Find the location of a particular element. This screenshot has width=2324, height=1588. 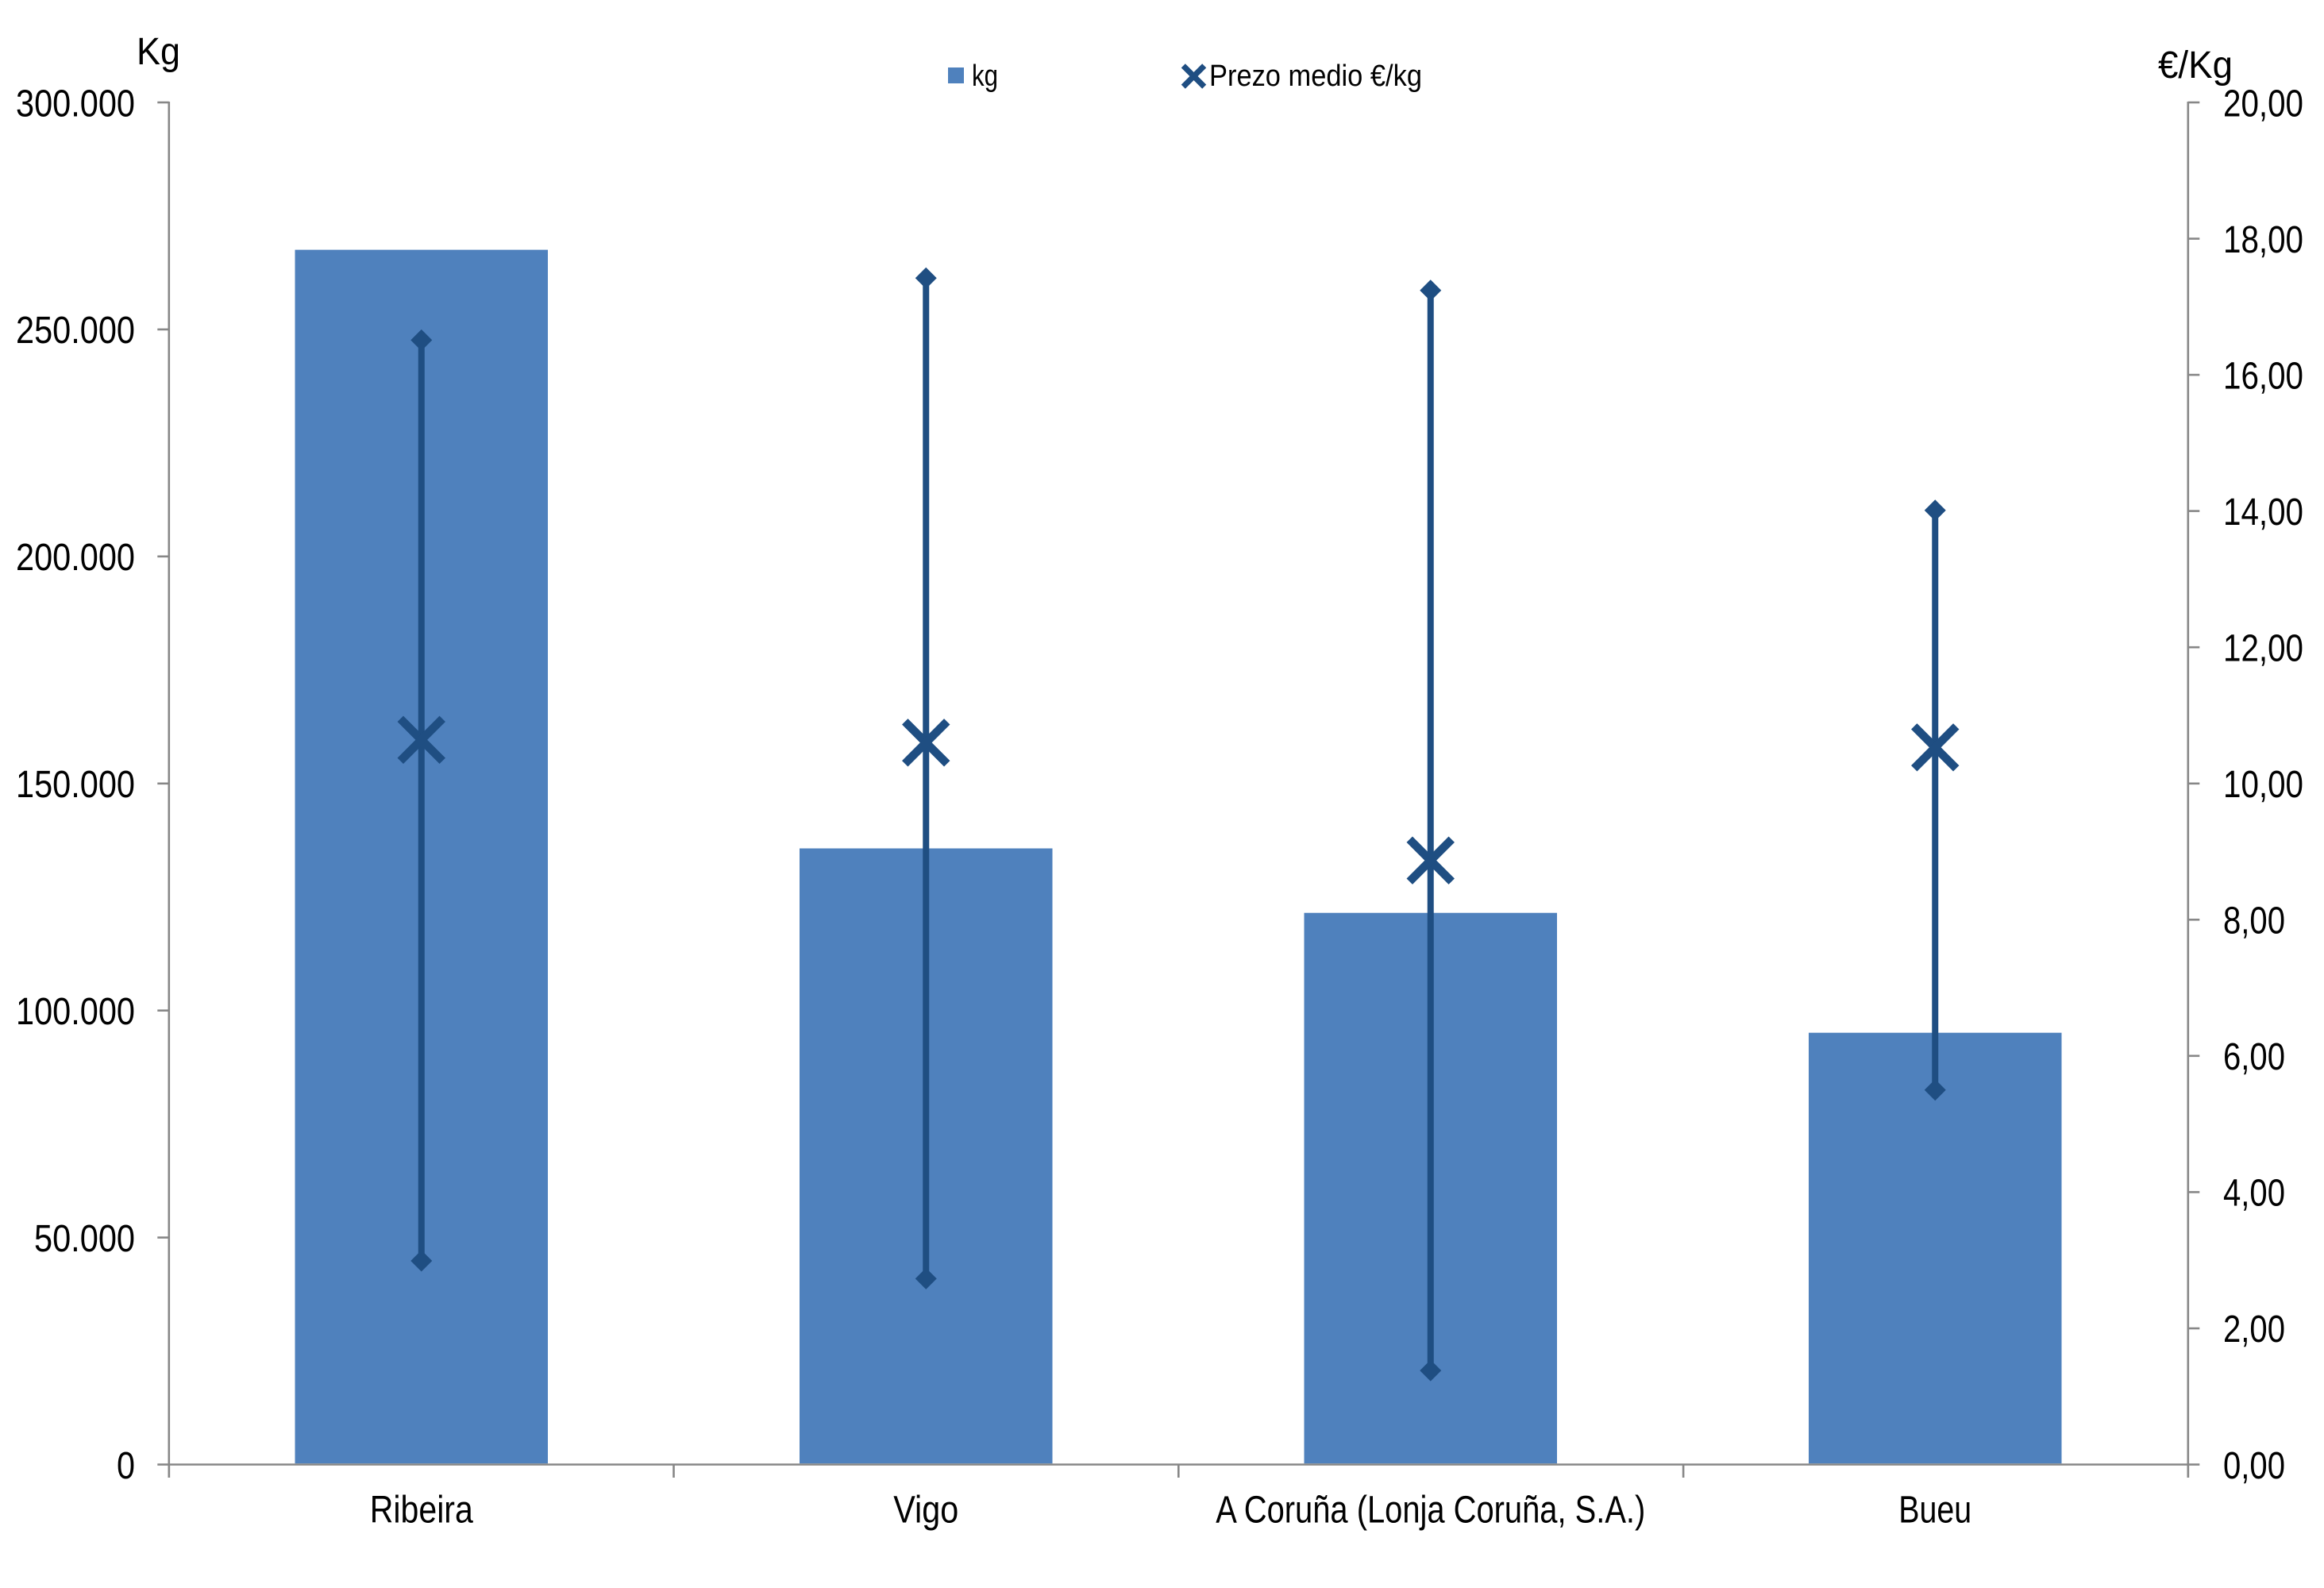

svg-text: Bueu is located at coordinates (1934, 1511).